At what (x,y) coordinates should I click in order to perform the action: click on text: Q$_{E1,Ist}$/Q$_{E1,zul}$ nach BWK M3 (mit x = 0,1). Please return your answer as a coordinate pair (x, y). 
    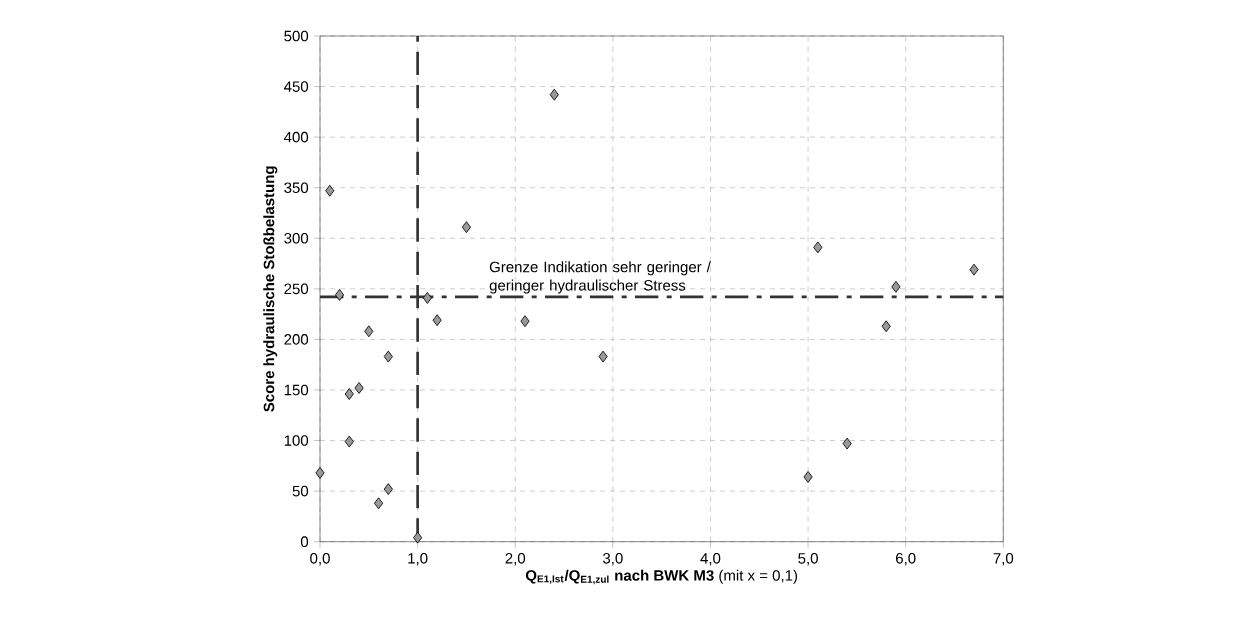
    Looking at the image, I should click on (661, 577).